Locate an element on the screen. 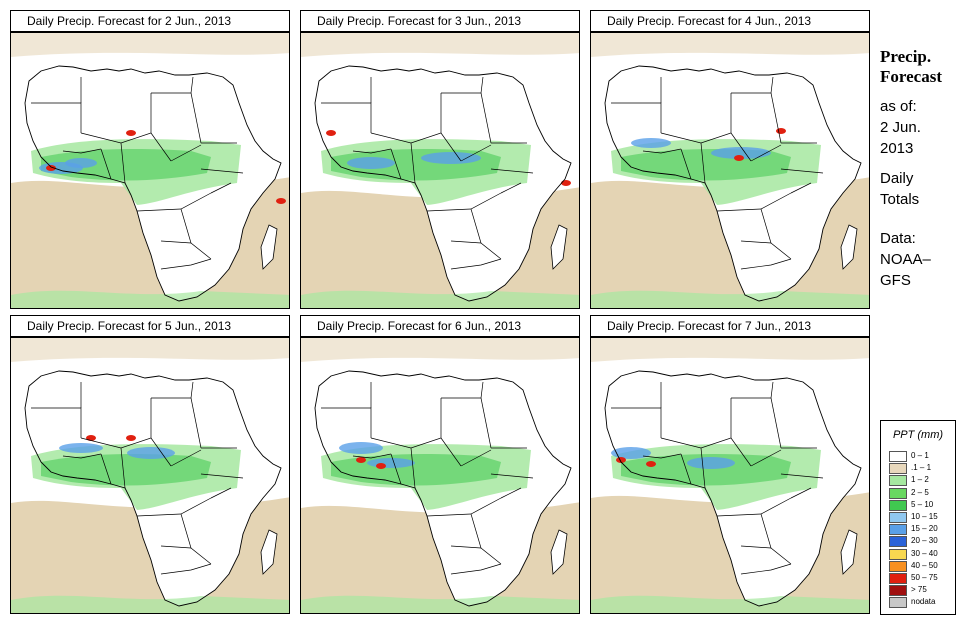  legend-label: 50 – 75 is located at coordinates (924, 577).